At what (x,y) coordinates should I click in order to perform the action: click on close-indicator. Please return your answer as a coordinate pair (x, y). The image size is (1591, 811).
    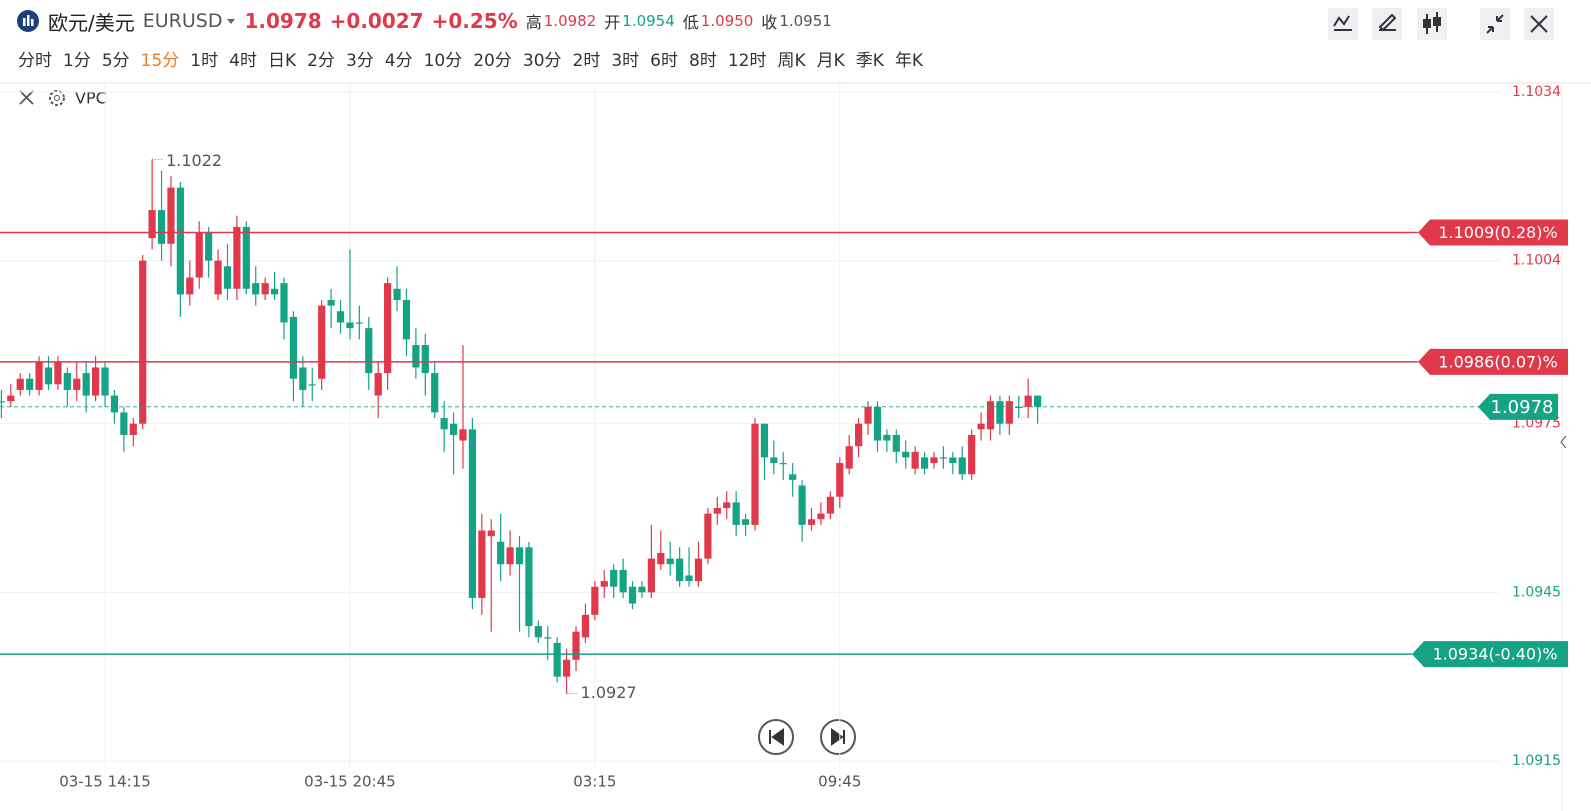
    Looking at the image, I should click on (26, 97).